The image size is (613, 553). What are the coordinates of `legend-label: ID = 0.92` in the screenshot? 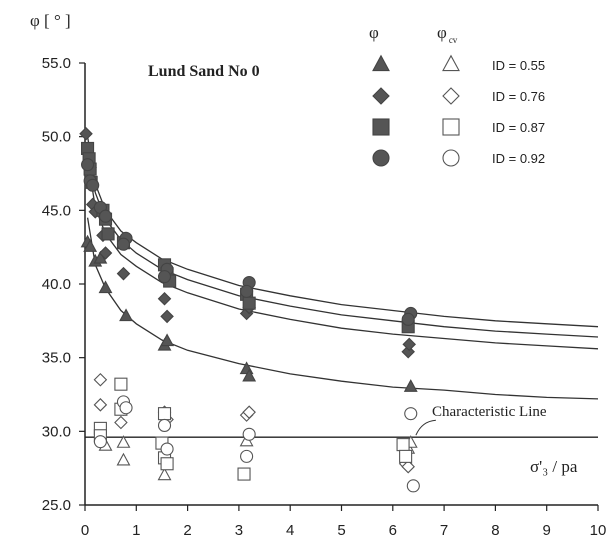 It's located at (518, 158).